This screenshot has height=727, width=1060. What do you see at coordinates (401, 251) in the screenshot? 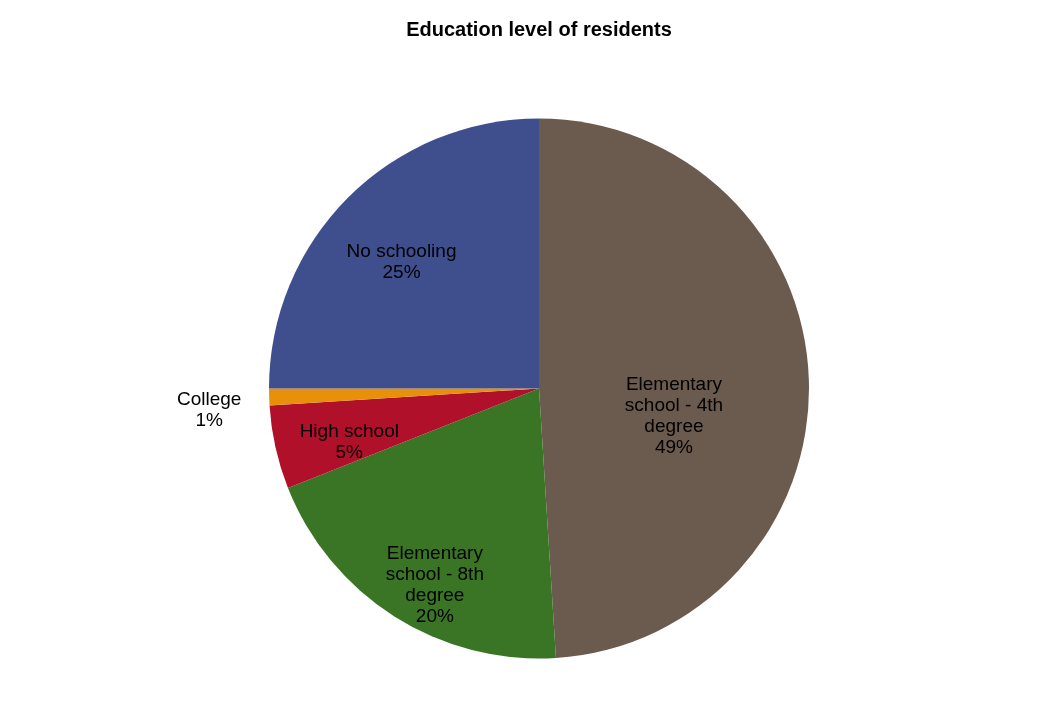
I see `slice-label: No schooling` at bounding box center [401, 251].